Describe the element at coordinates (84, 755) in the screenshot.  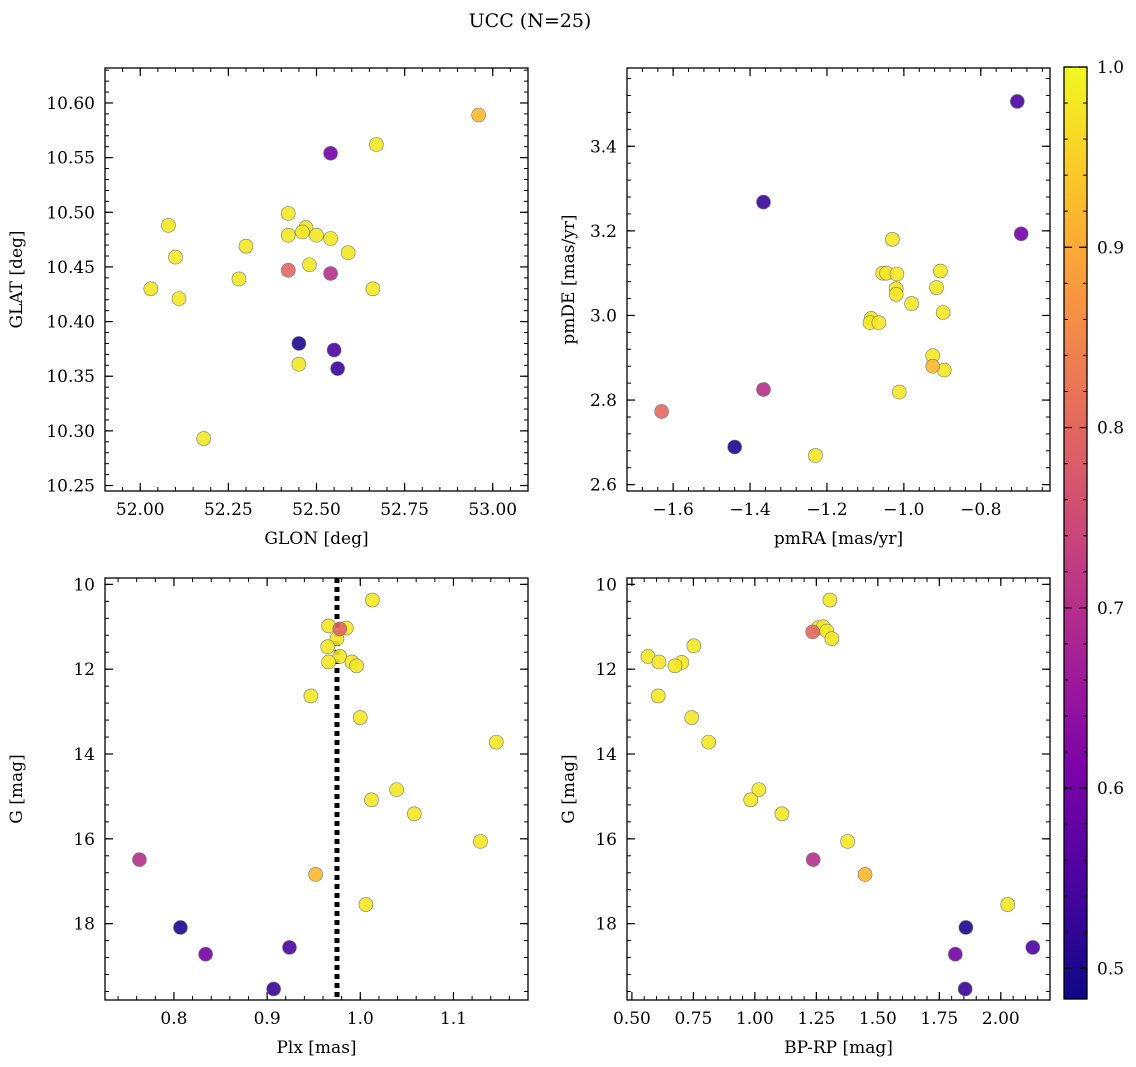
I see `y-tick-label: 14` at that location.